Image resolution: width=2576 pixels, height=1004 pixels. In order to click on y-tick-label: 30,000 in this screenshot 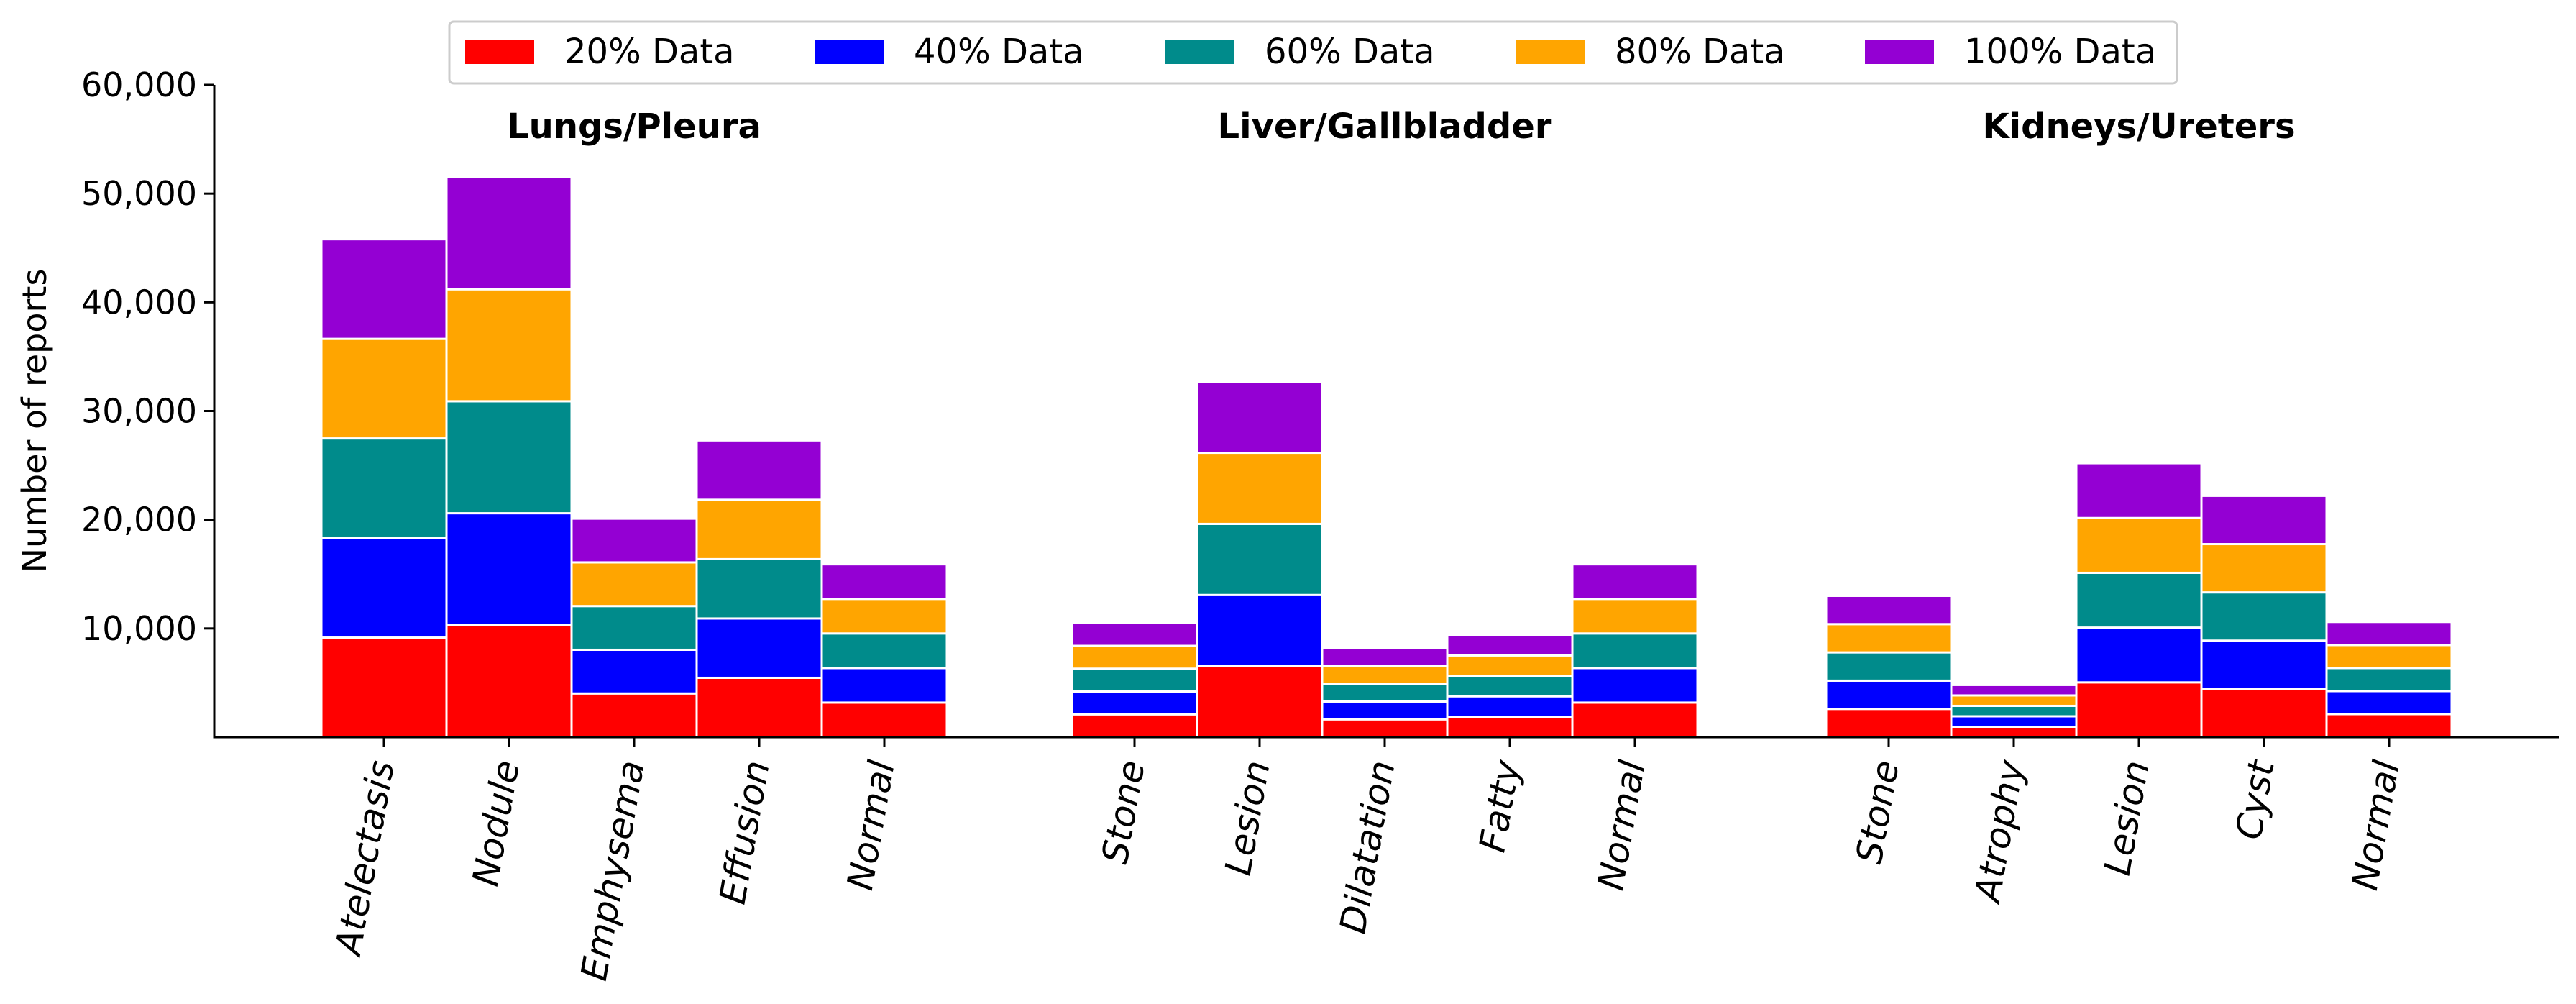, I will do `click(139, 412)`.